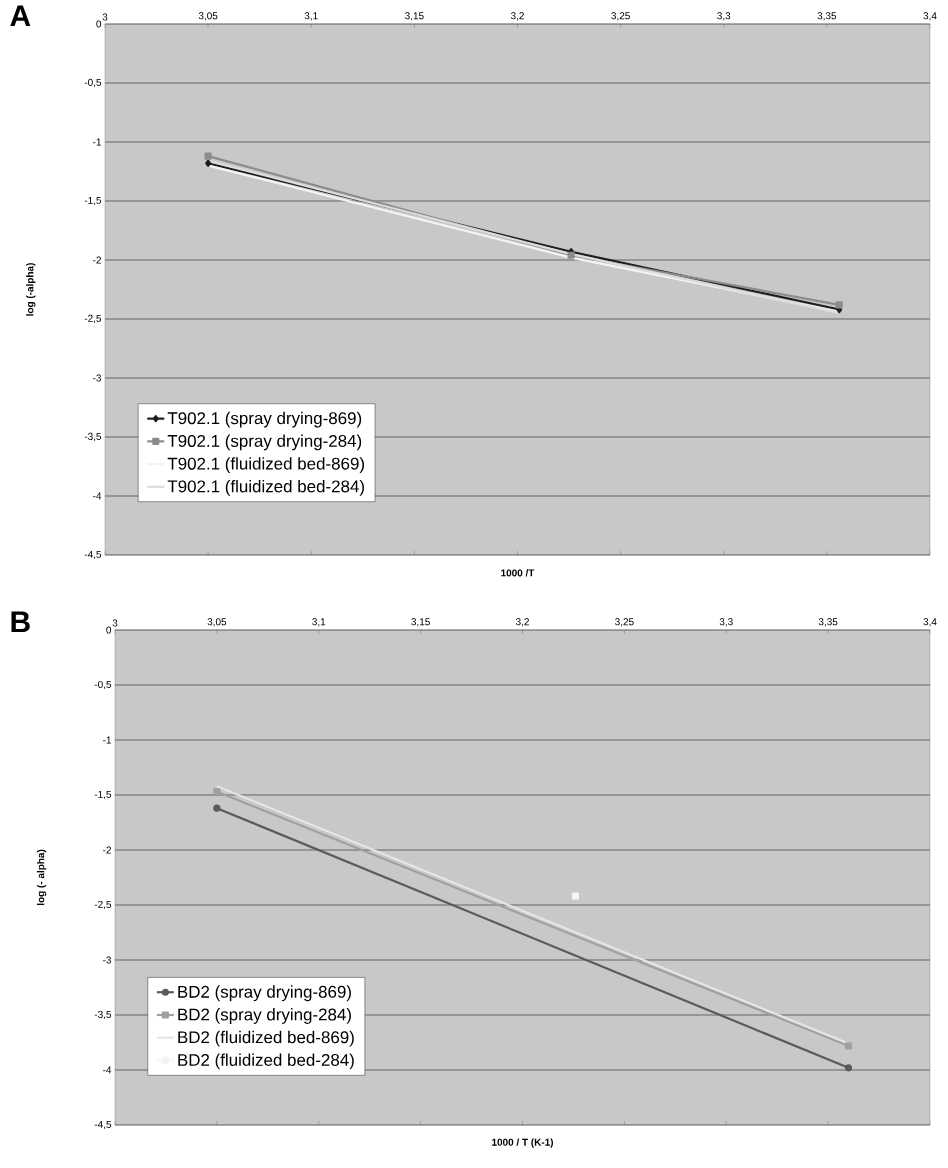 Image resolution: width=948 pixels, height=1168 pixels. Describe the element at coordinates (264, 442) in the screenshot. I see `legend-label: T902.1 (spray drying-284)` at that location.